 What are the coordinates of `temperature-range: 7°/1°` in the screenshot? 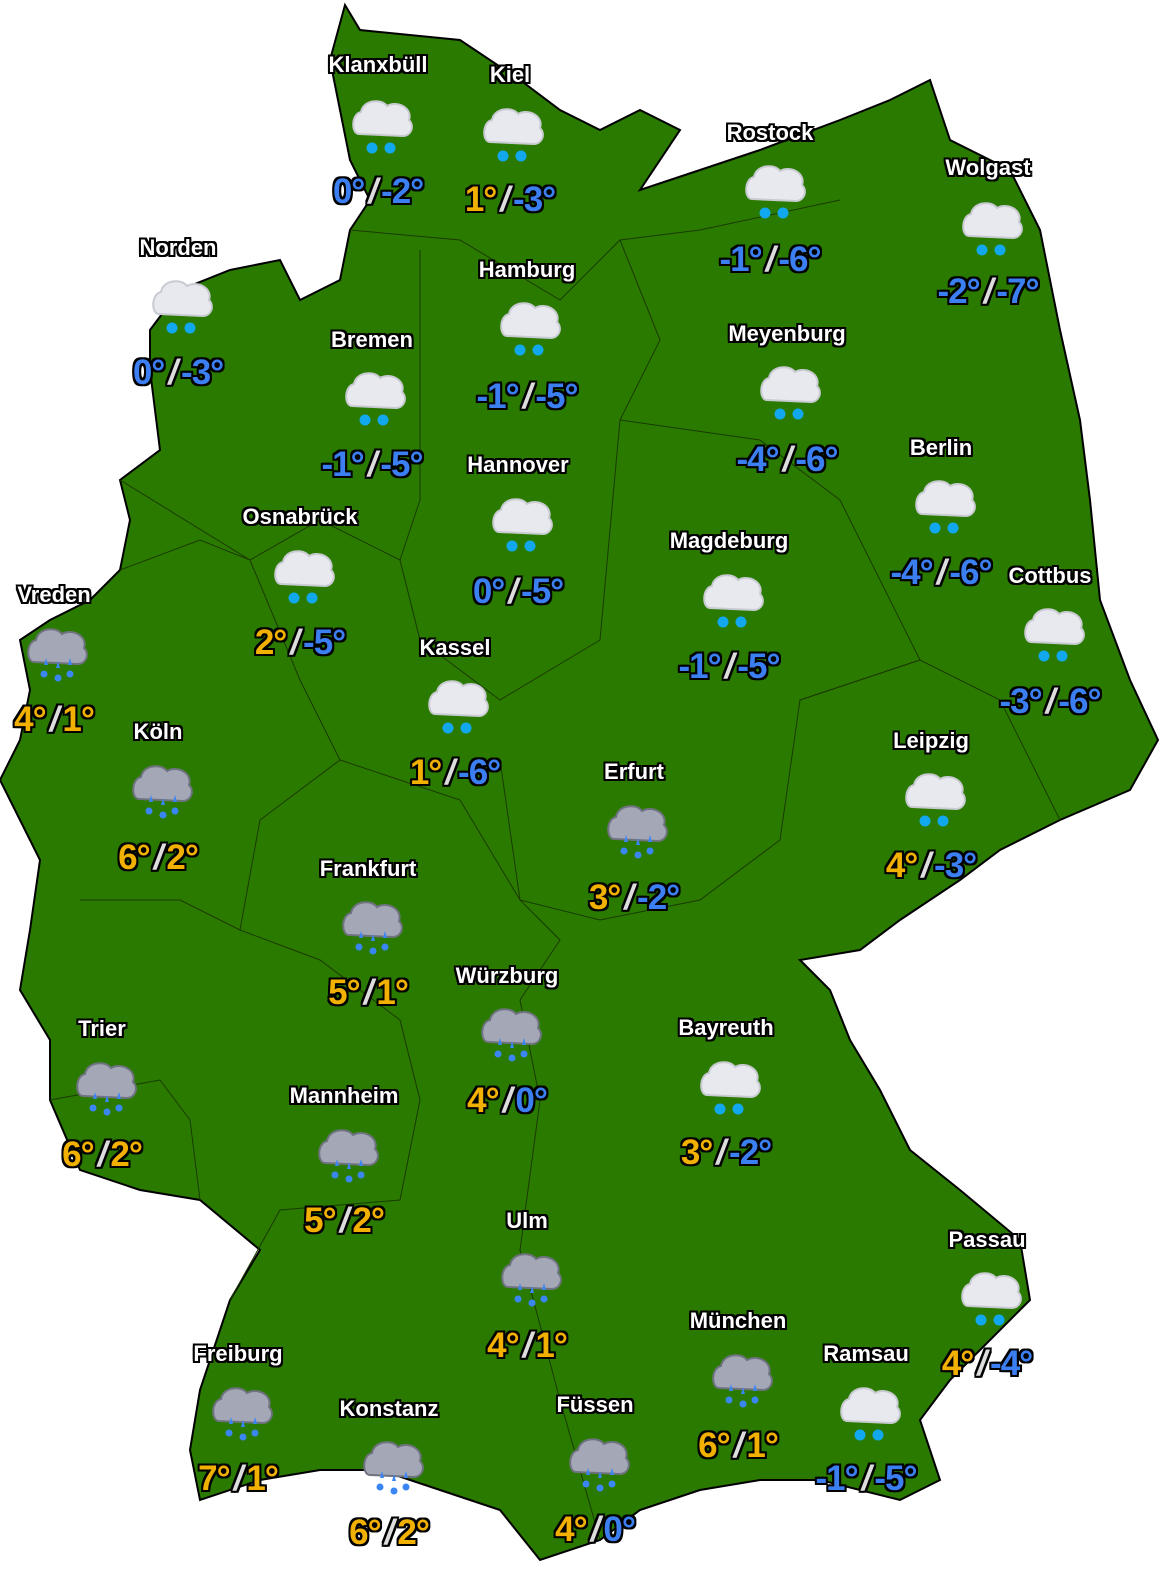 It's located at (238, 1479).